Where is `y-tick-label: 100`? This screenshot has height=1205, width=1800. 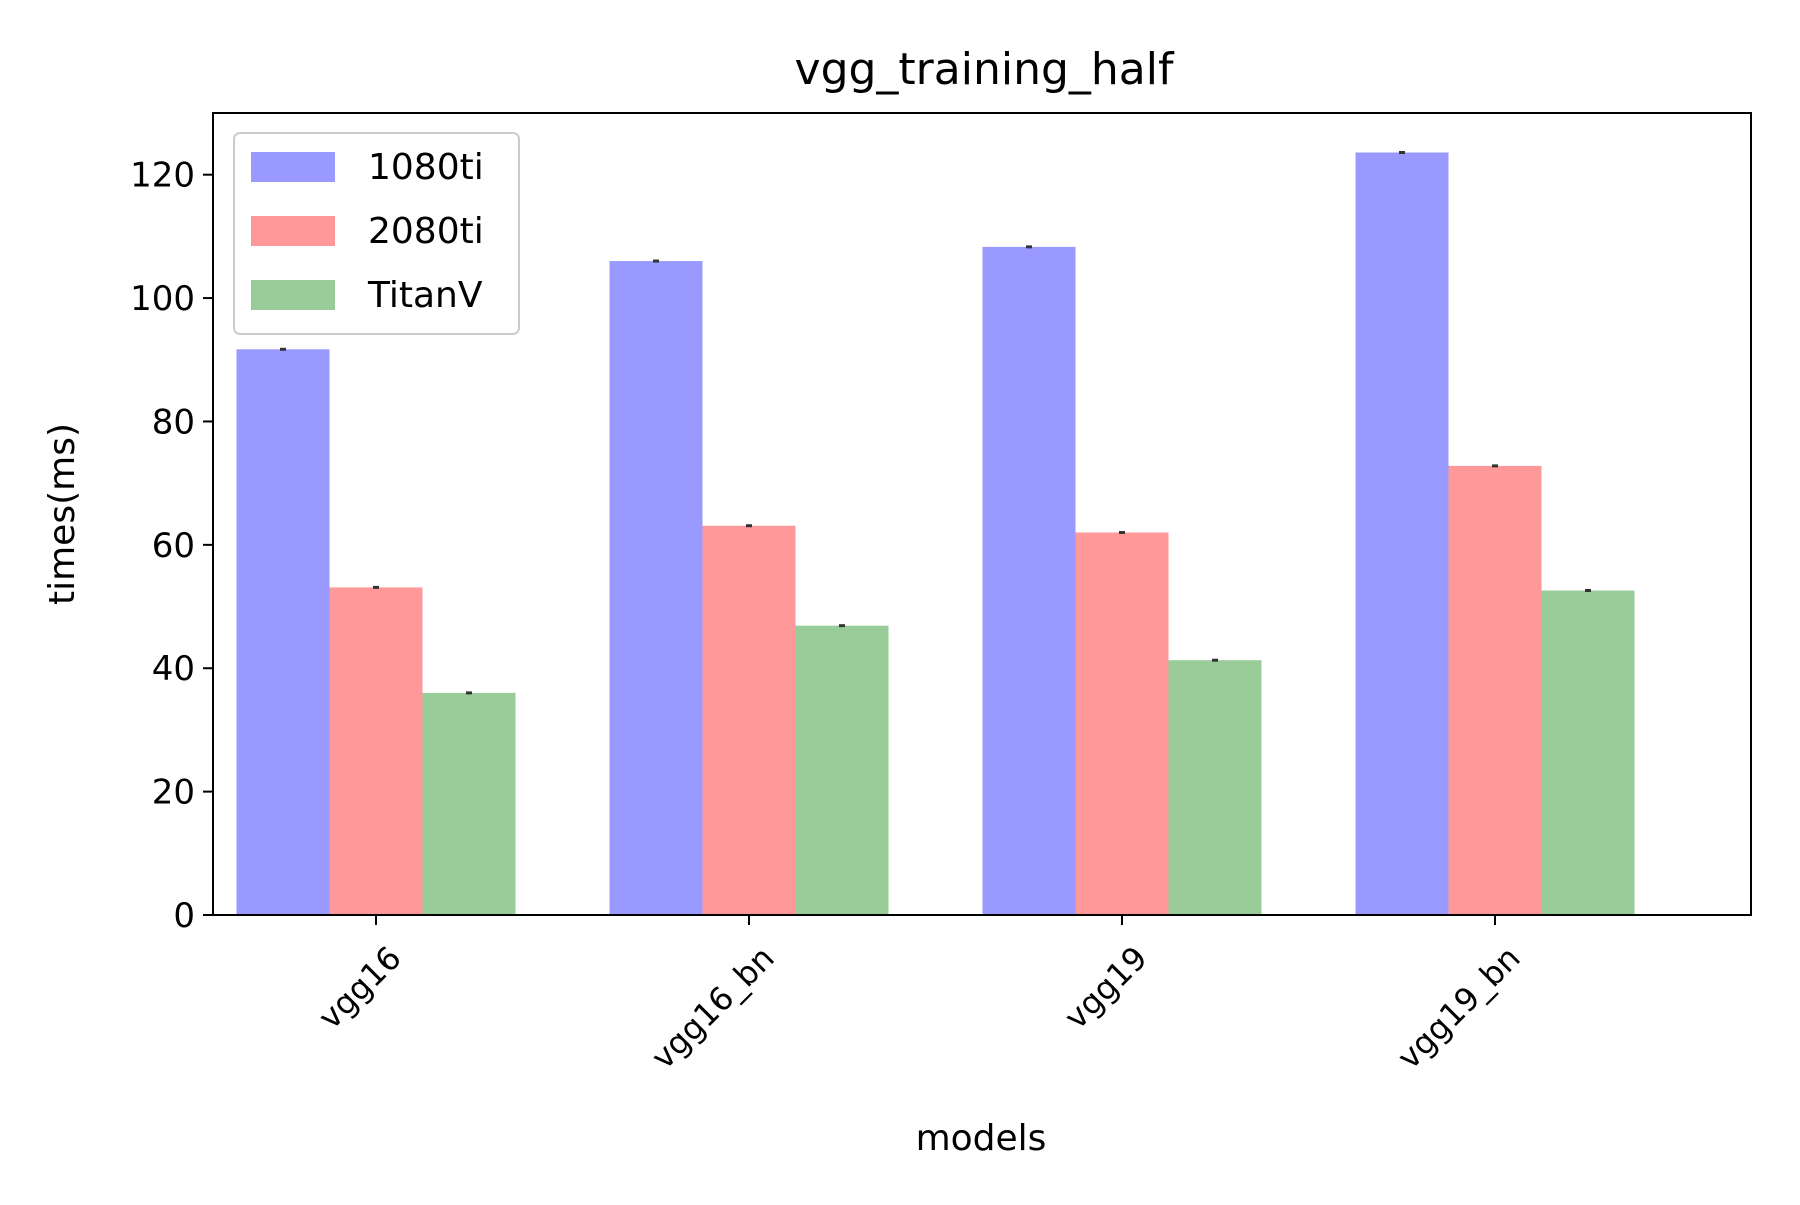 y-tick-label: 100 is located at coordinates (162, 299).